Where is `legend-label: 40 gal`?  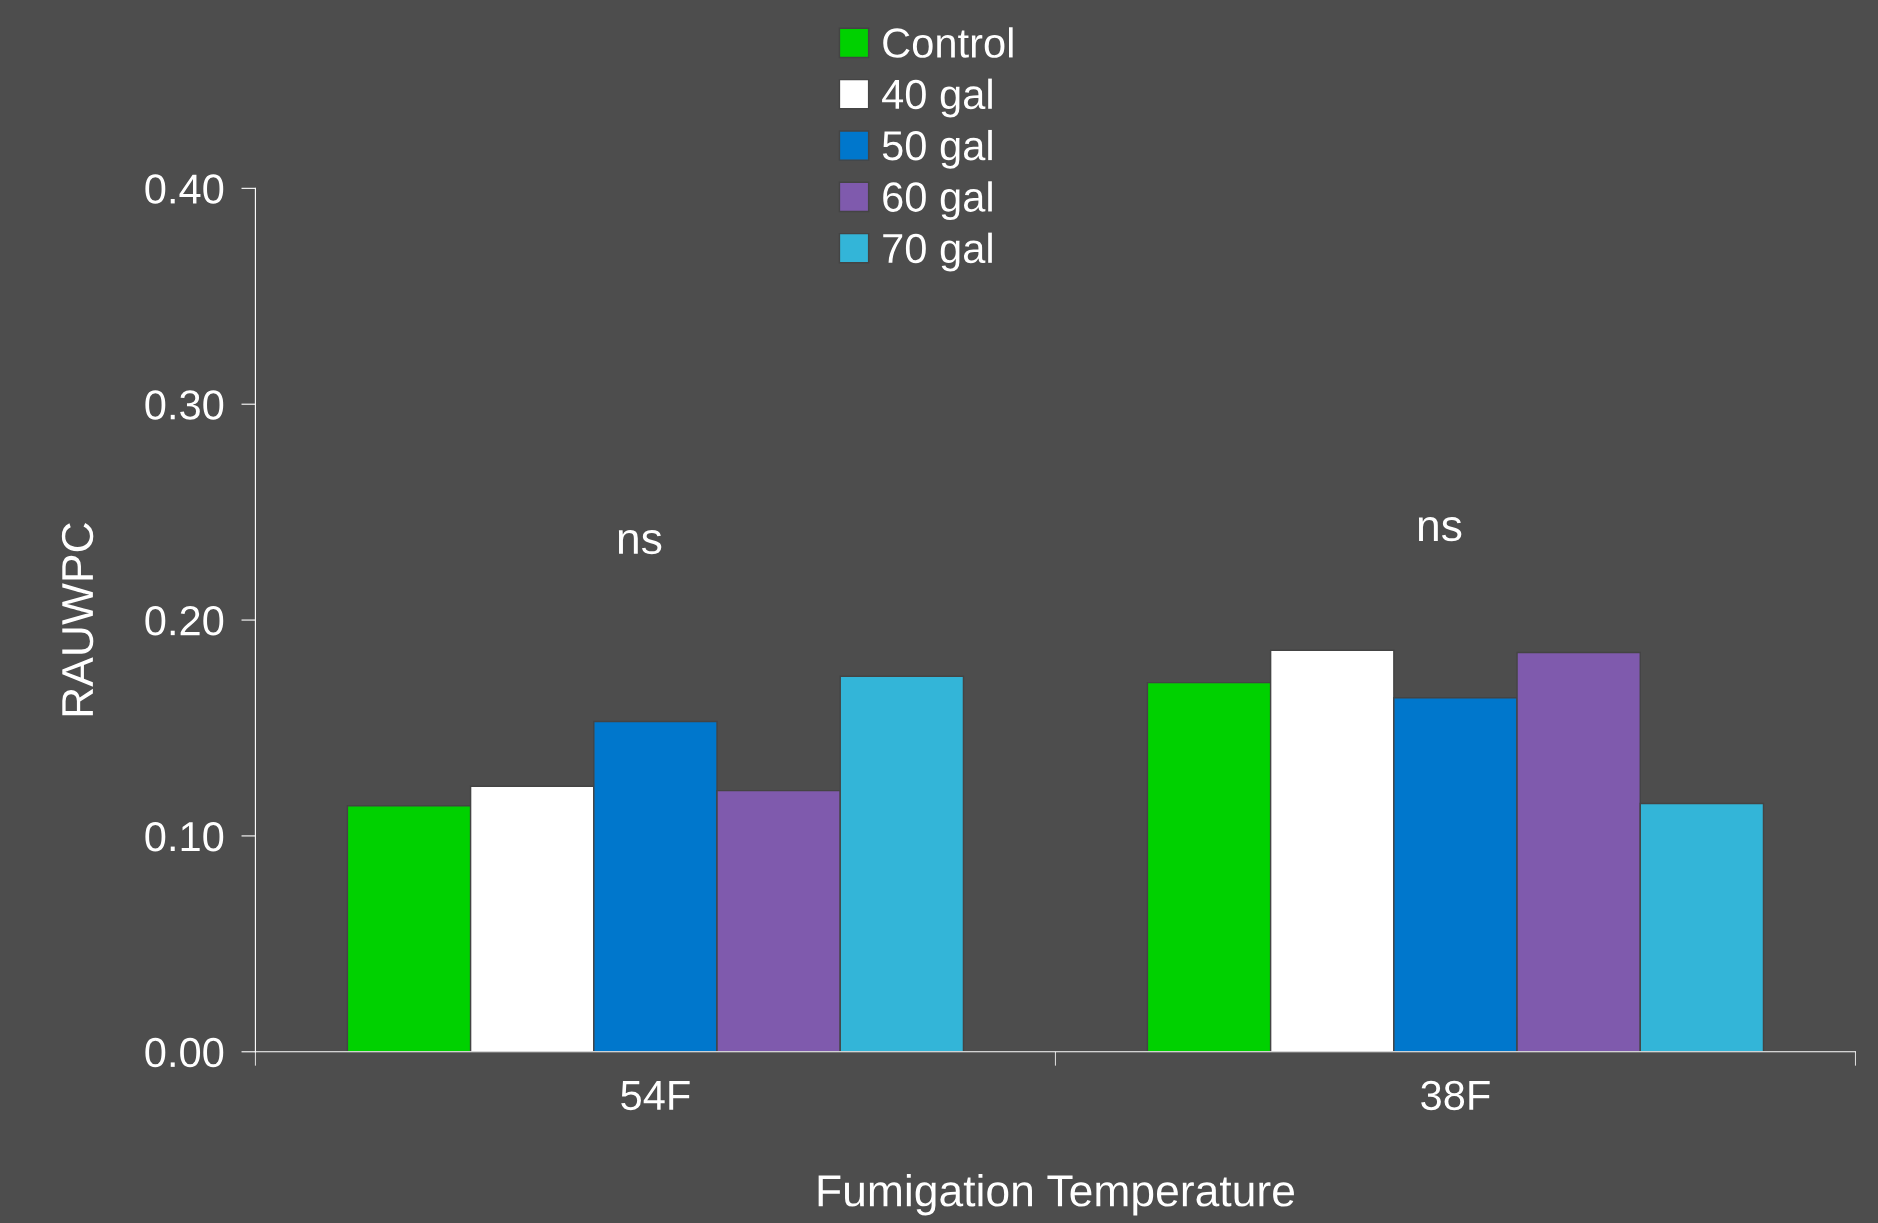 legend-label: 40 gal is located at coordinates (937, 98).